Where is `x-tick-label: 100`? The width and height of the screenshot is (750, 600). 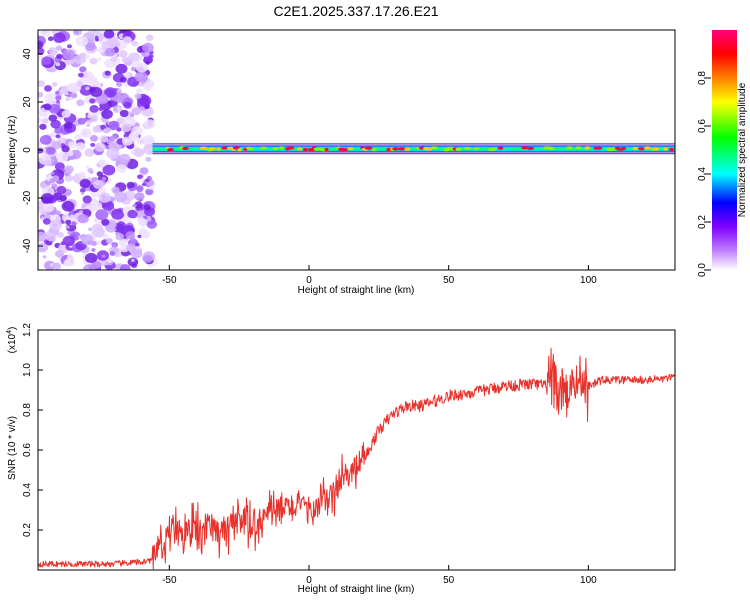
x-tick-label: 100 is located at coordinates (588, 580).